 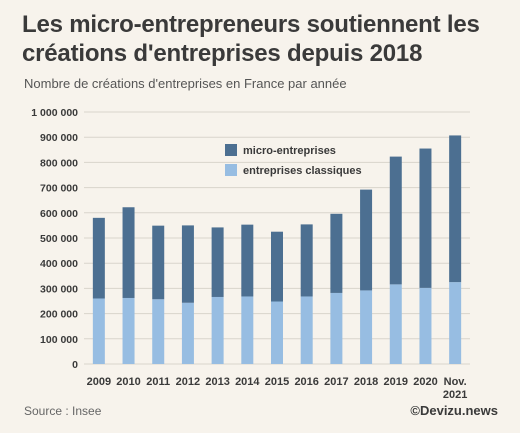 I want to click on x-tick-label: 2018, so click(x=366, y=382).